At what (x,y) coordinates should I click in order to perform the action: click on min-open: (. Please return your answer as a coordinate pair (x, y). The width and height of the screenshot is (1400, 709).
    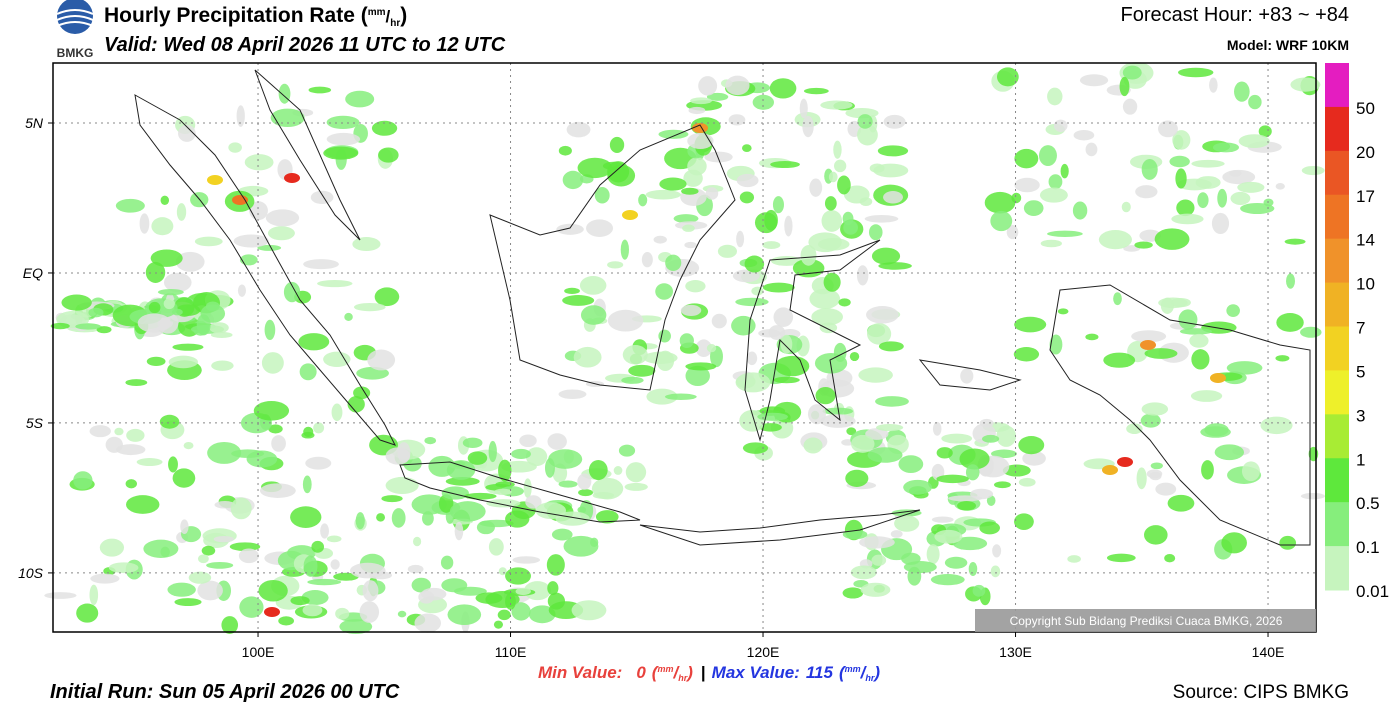
    Looking at the image, I should click on (656, 672).